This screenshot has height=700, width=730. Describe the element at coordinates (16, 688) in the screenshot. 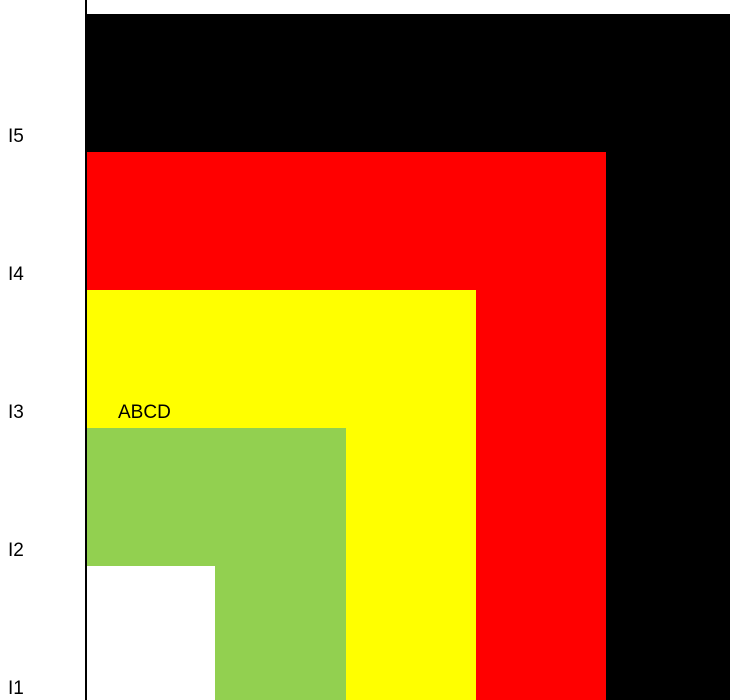

I see `row-label-i1: I1` at that location.